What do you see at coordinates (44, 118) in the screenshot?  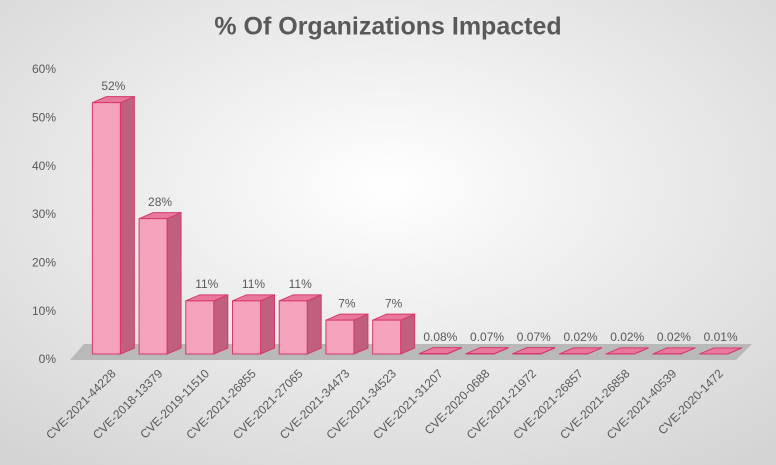 I see `y-tick-label: 50%` at bounding box center [44, 118].